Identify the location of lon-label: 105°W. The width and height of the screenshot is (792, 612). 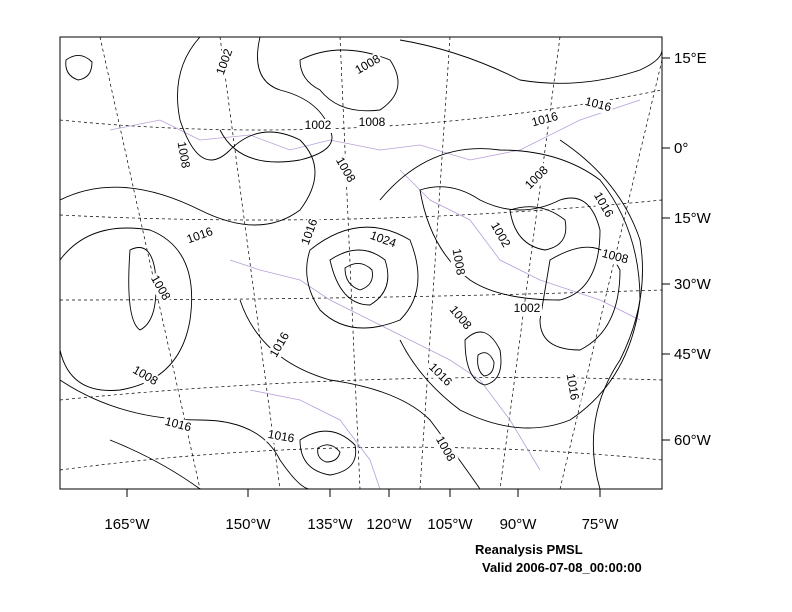
(450, 524).